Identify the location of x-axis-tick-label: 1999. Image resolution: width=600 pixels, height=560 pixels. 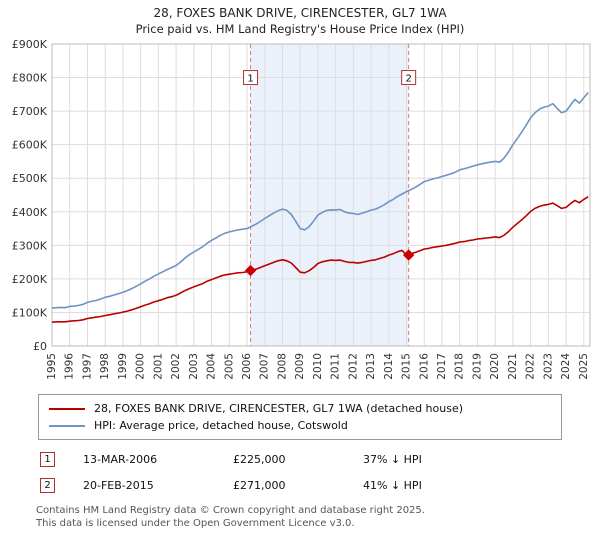
(123, 366).